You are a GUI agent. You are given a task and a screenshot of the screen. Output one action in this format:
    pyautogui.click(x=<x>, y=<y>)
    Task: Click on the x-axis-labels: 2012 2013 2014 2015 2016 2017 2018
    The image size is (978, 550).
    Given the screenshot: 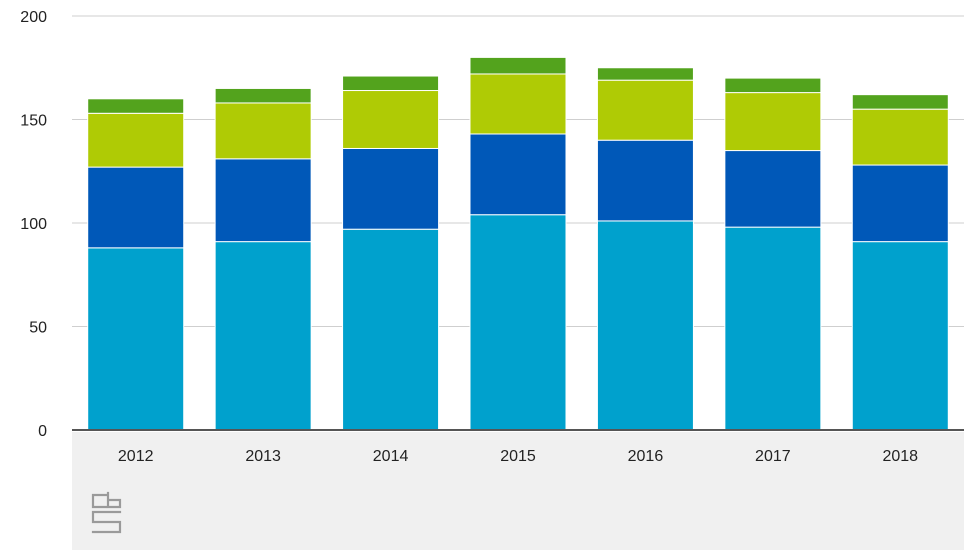 What is the action you would take?
    pyautogui.click(x=518, y=456)
    